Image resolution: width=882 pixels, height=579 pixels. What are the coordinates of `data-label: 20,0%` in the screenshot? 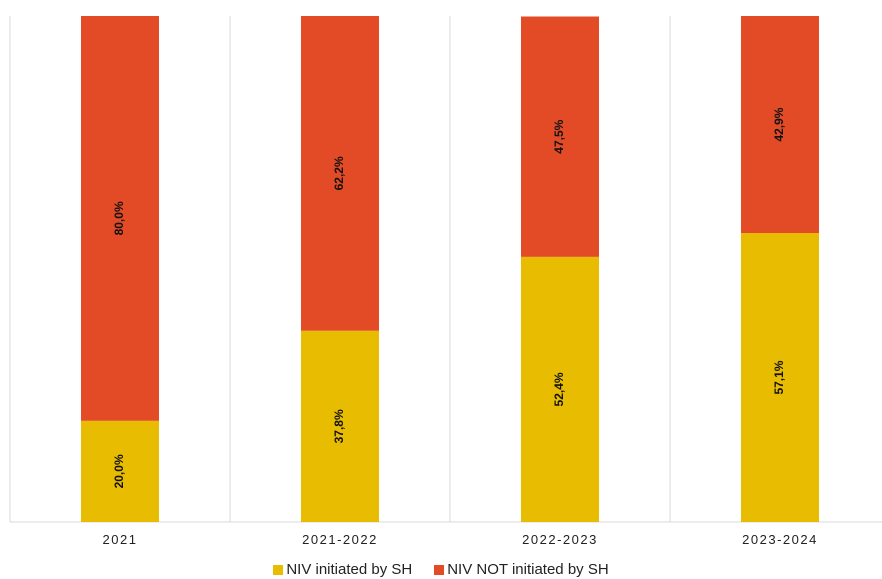 It's located at (119, 471).